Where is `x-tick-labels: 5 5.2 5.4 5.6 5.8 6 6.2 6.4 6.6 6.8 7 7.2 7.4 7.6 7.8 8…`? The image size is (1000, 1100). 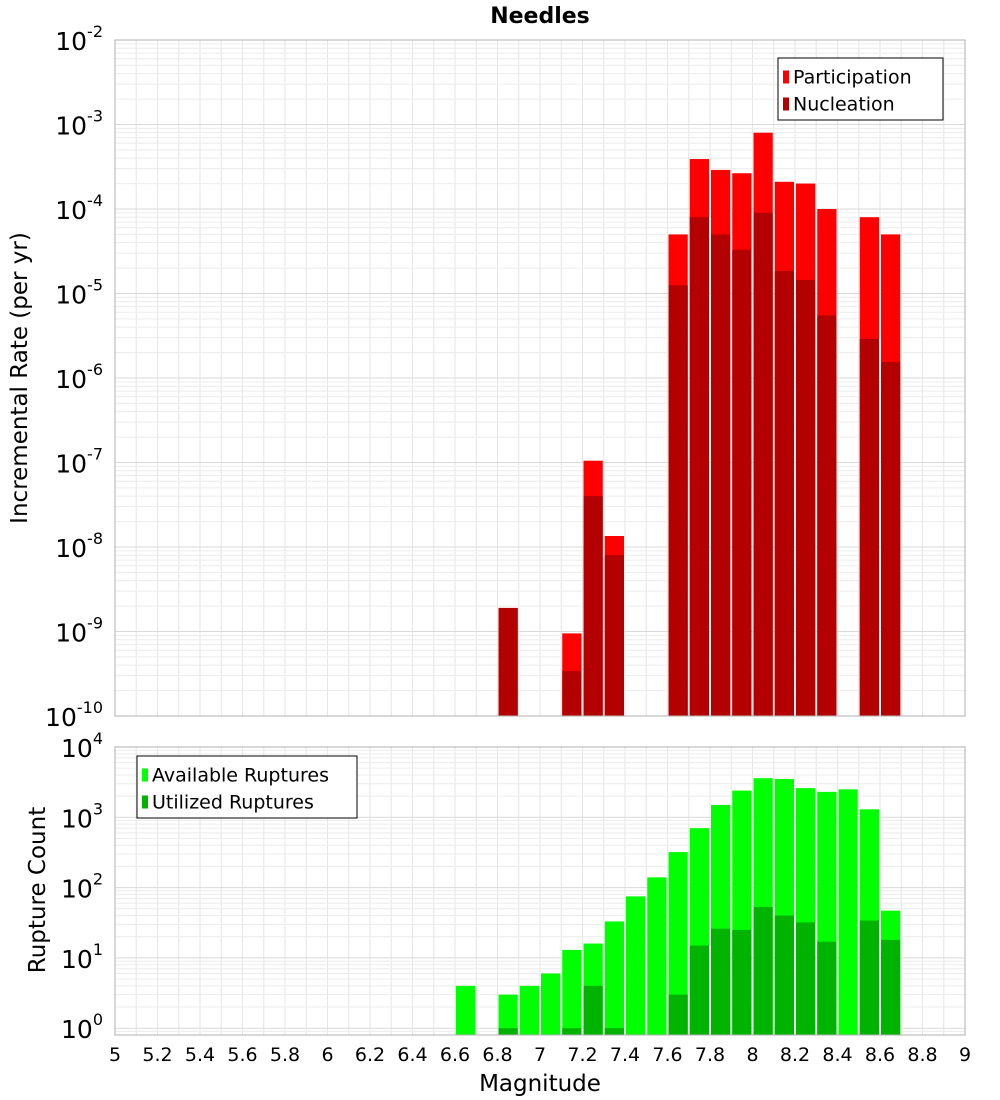
x-tick-labels: 5 5.2 5.4 5.6 5.8 6 6.2 6.4 6.6 6.8 7 7.2 7.4 7.6 7.8 8… is located at coordinates (540, 1055).